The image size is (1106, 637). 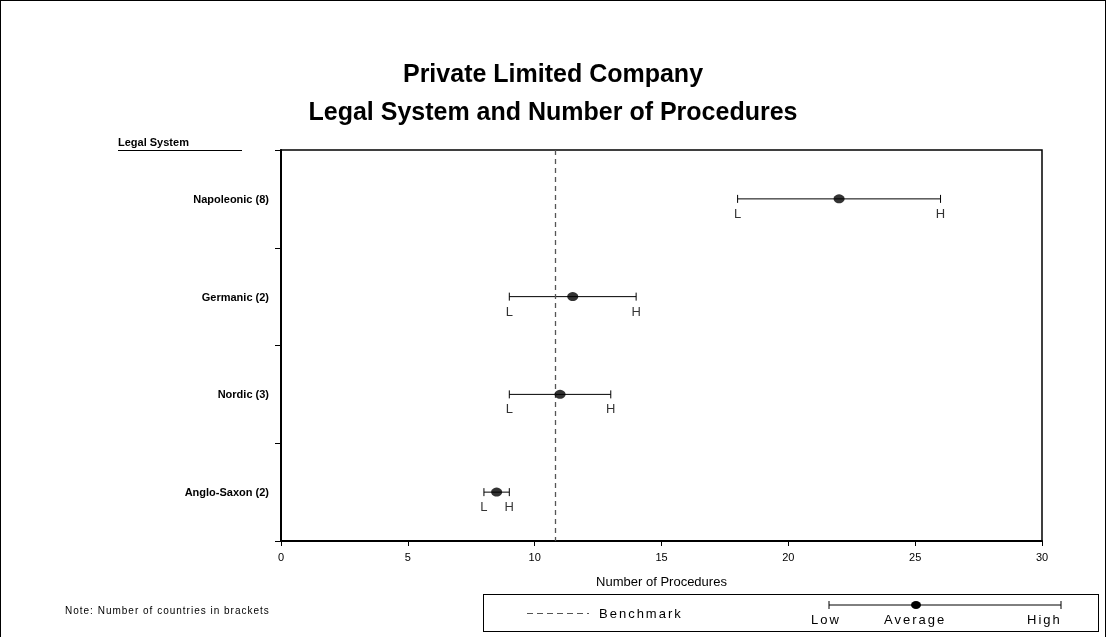 What do you see at coordinates (231, 198) in the screenshot?
I see `y-tick-label: Napoleonic (8)` at bounding box center [231, 198].